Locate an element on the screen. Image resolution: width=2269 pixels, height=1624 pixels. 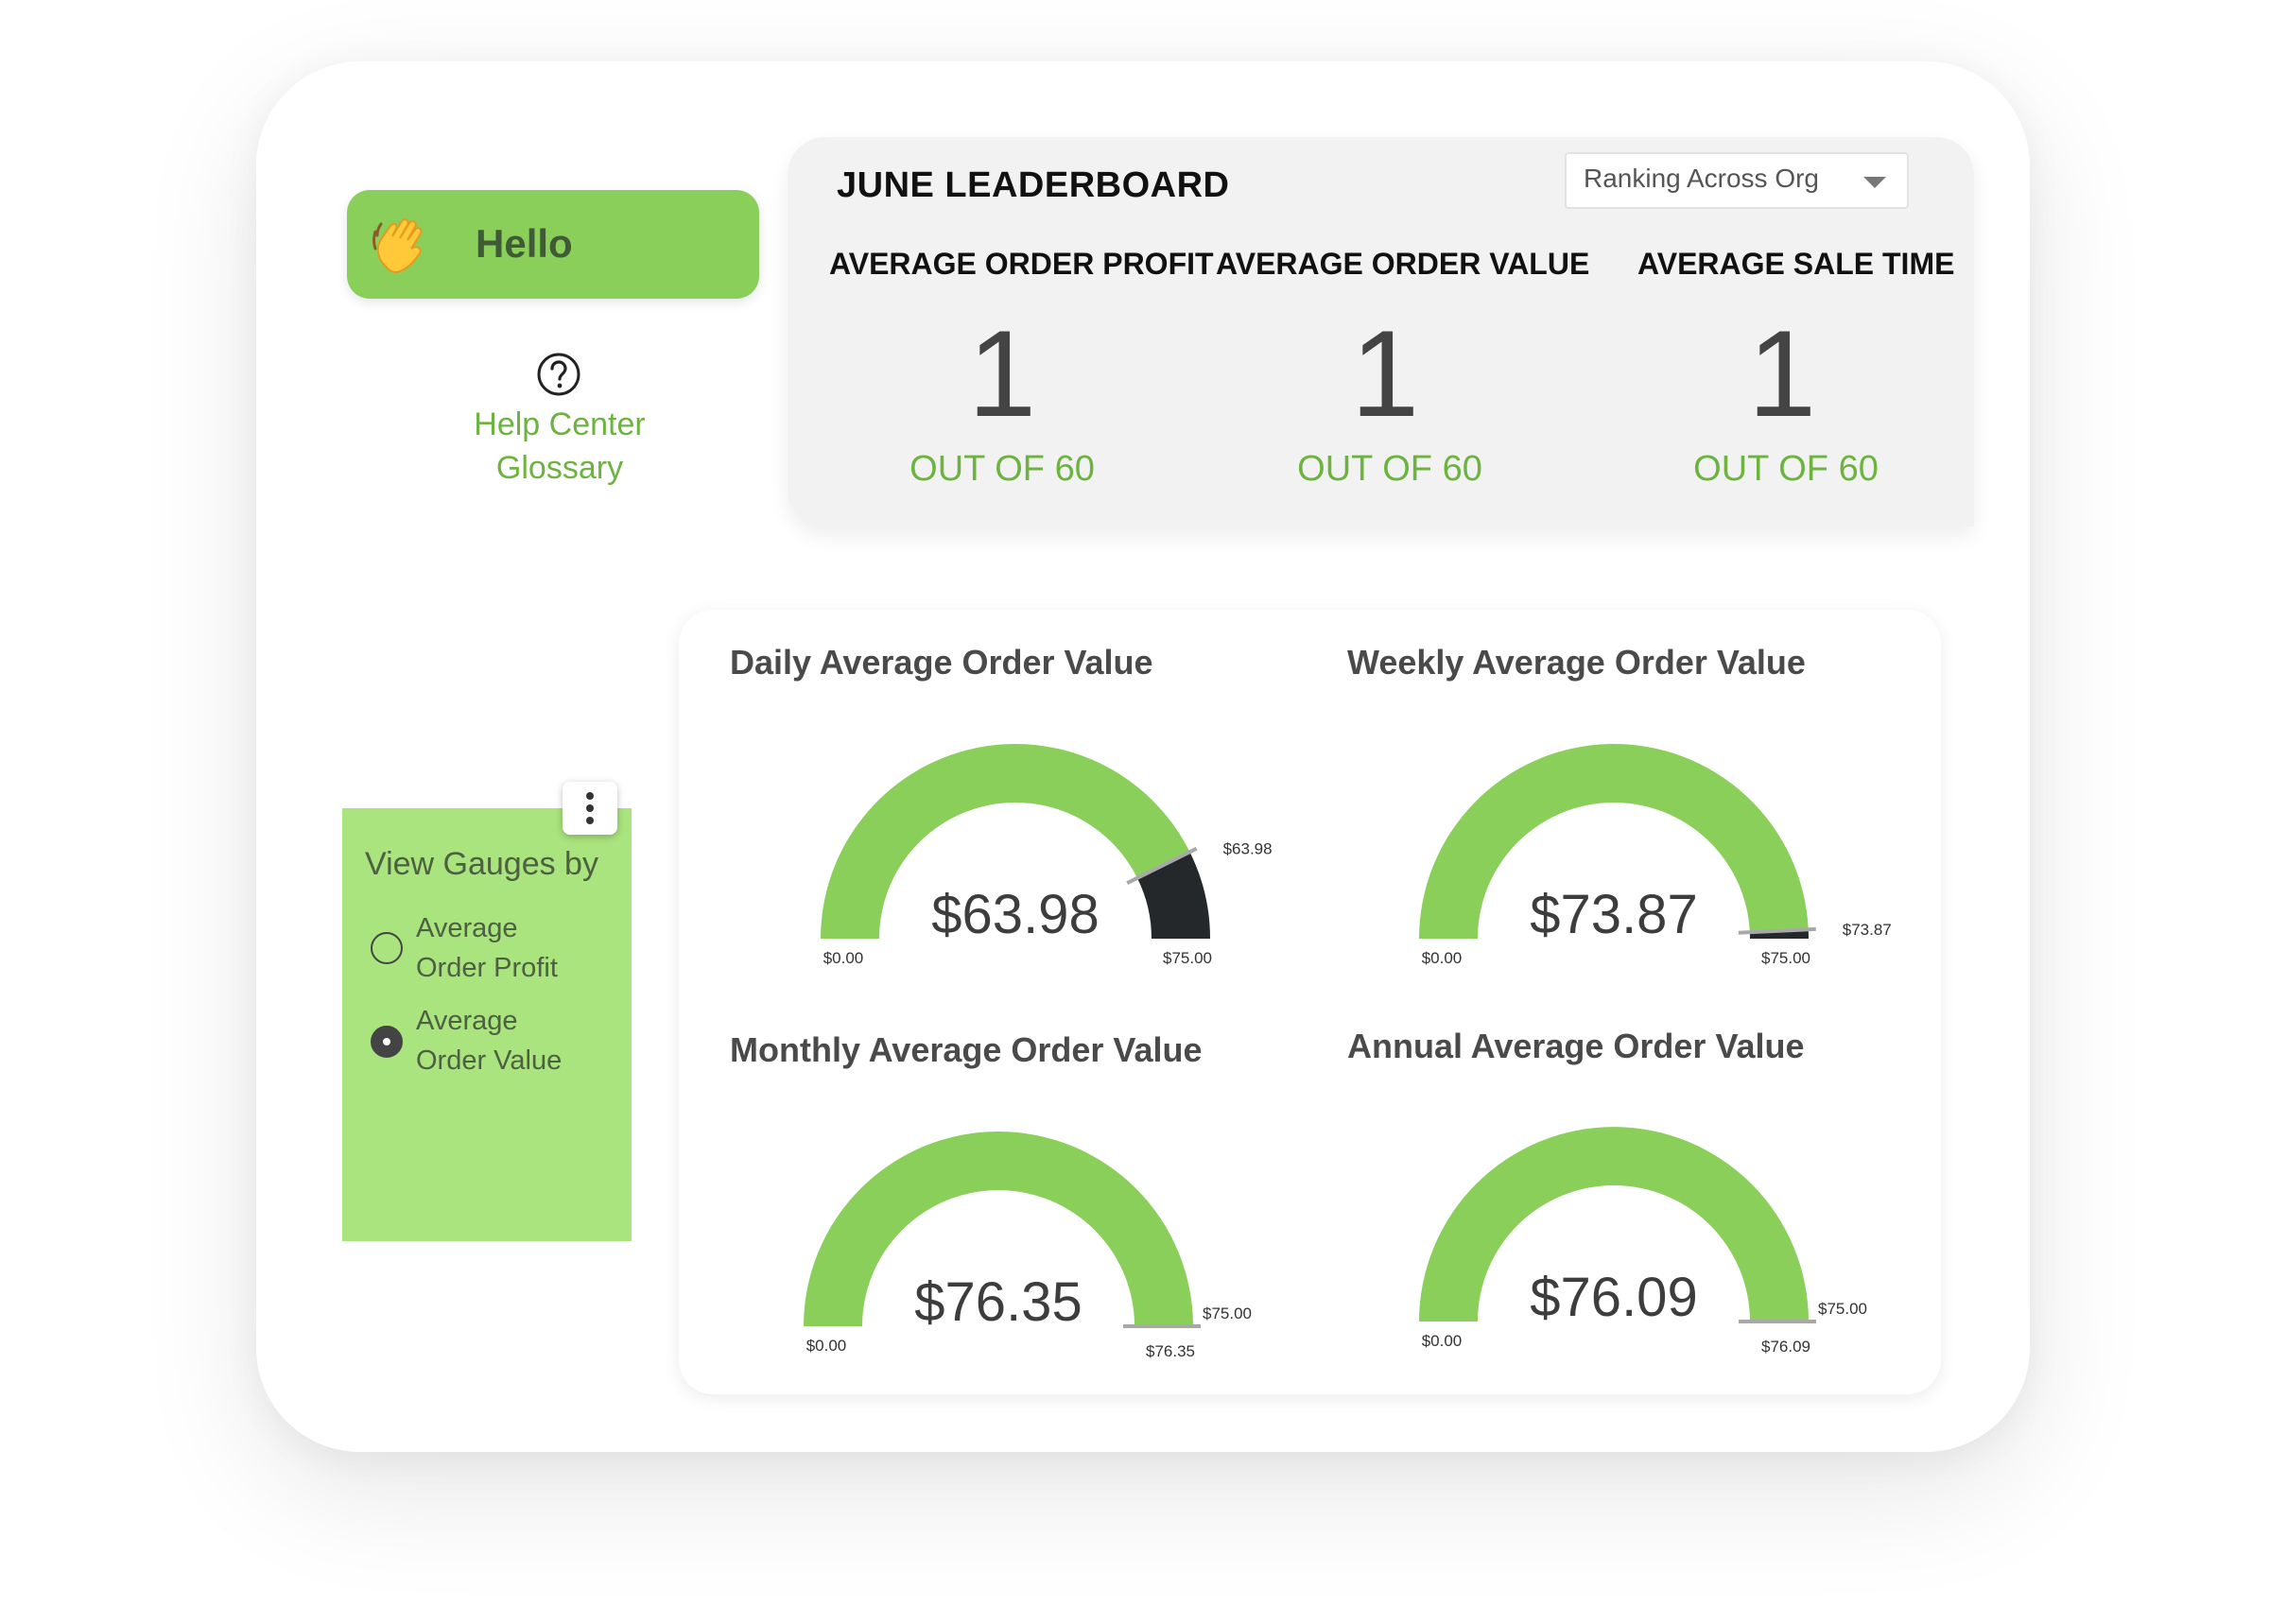
gauge-max-label-weekly: $75.00 is located at coordinates (1785, 958).